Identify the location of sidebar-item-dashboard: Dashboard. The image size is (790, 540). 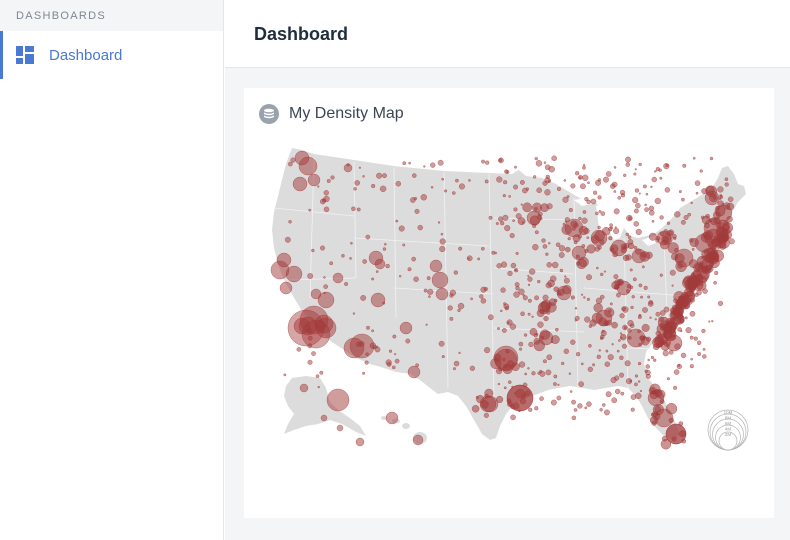
(111, 55).